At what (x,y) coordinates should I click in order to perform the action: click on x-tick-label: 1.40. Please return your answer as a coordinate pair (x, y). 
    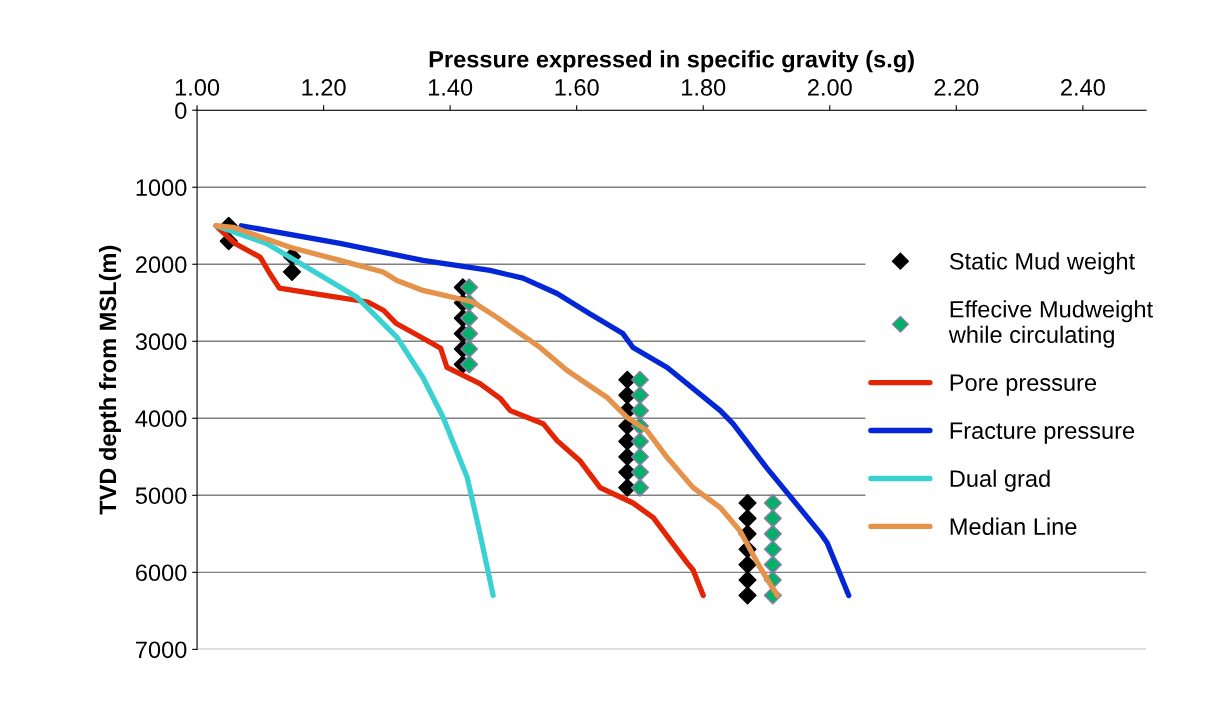
    Looking at the image, I should click on (450, 87).